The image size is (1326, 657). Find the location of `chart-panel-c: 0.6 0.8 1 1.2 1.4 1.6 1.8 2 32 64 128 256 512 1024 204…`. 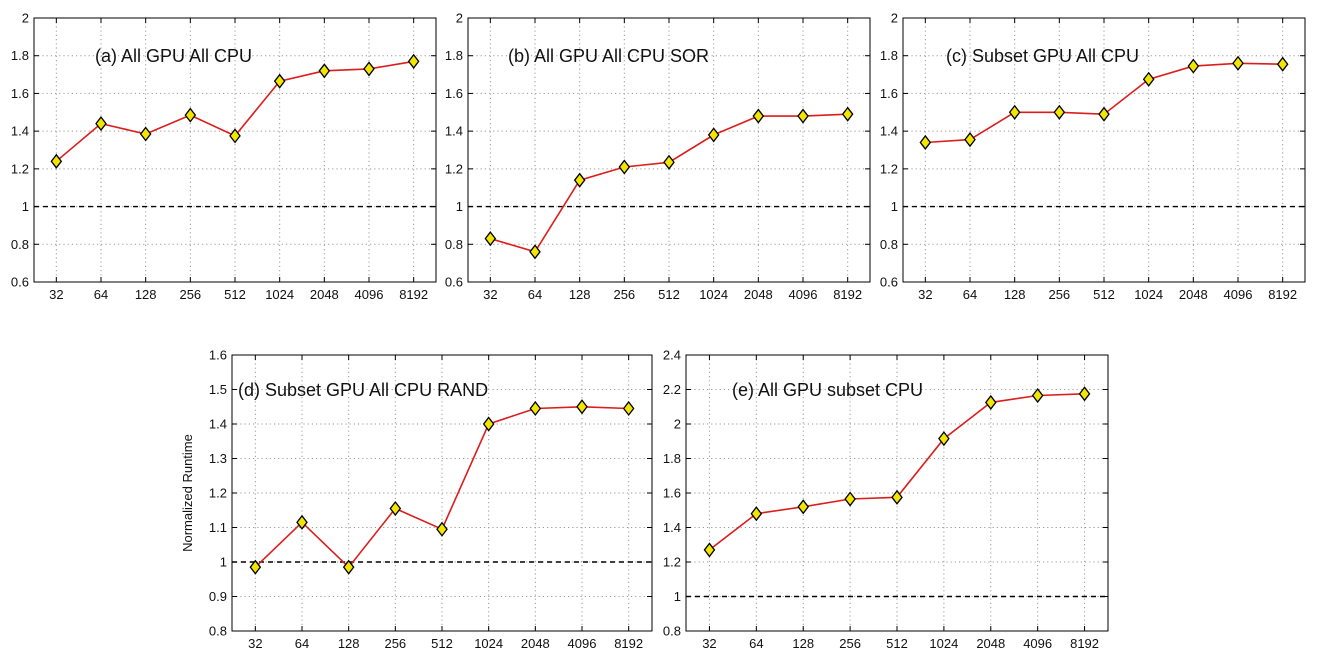

chart-panel-c: 0.6 0.8 1 1.2 1.4 1.6 1.8 2 32 64 128 256 512 1024 204… is located at coordinates (1093, 156).